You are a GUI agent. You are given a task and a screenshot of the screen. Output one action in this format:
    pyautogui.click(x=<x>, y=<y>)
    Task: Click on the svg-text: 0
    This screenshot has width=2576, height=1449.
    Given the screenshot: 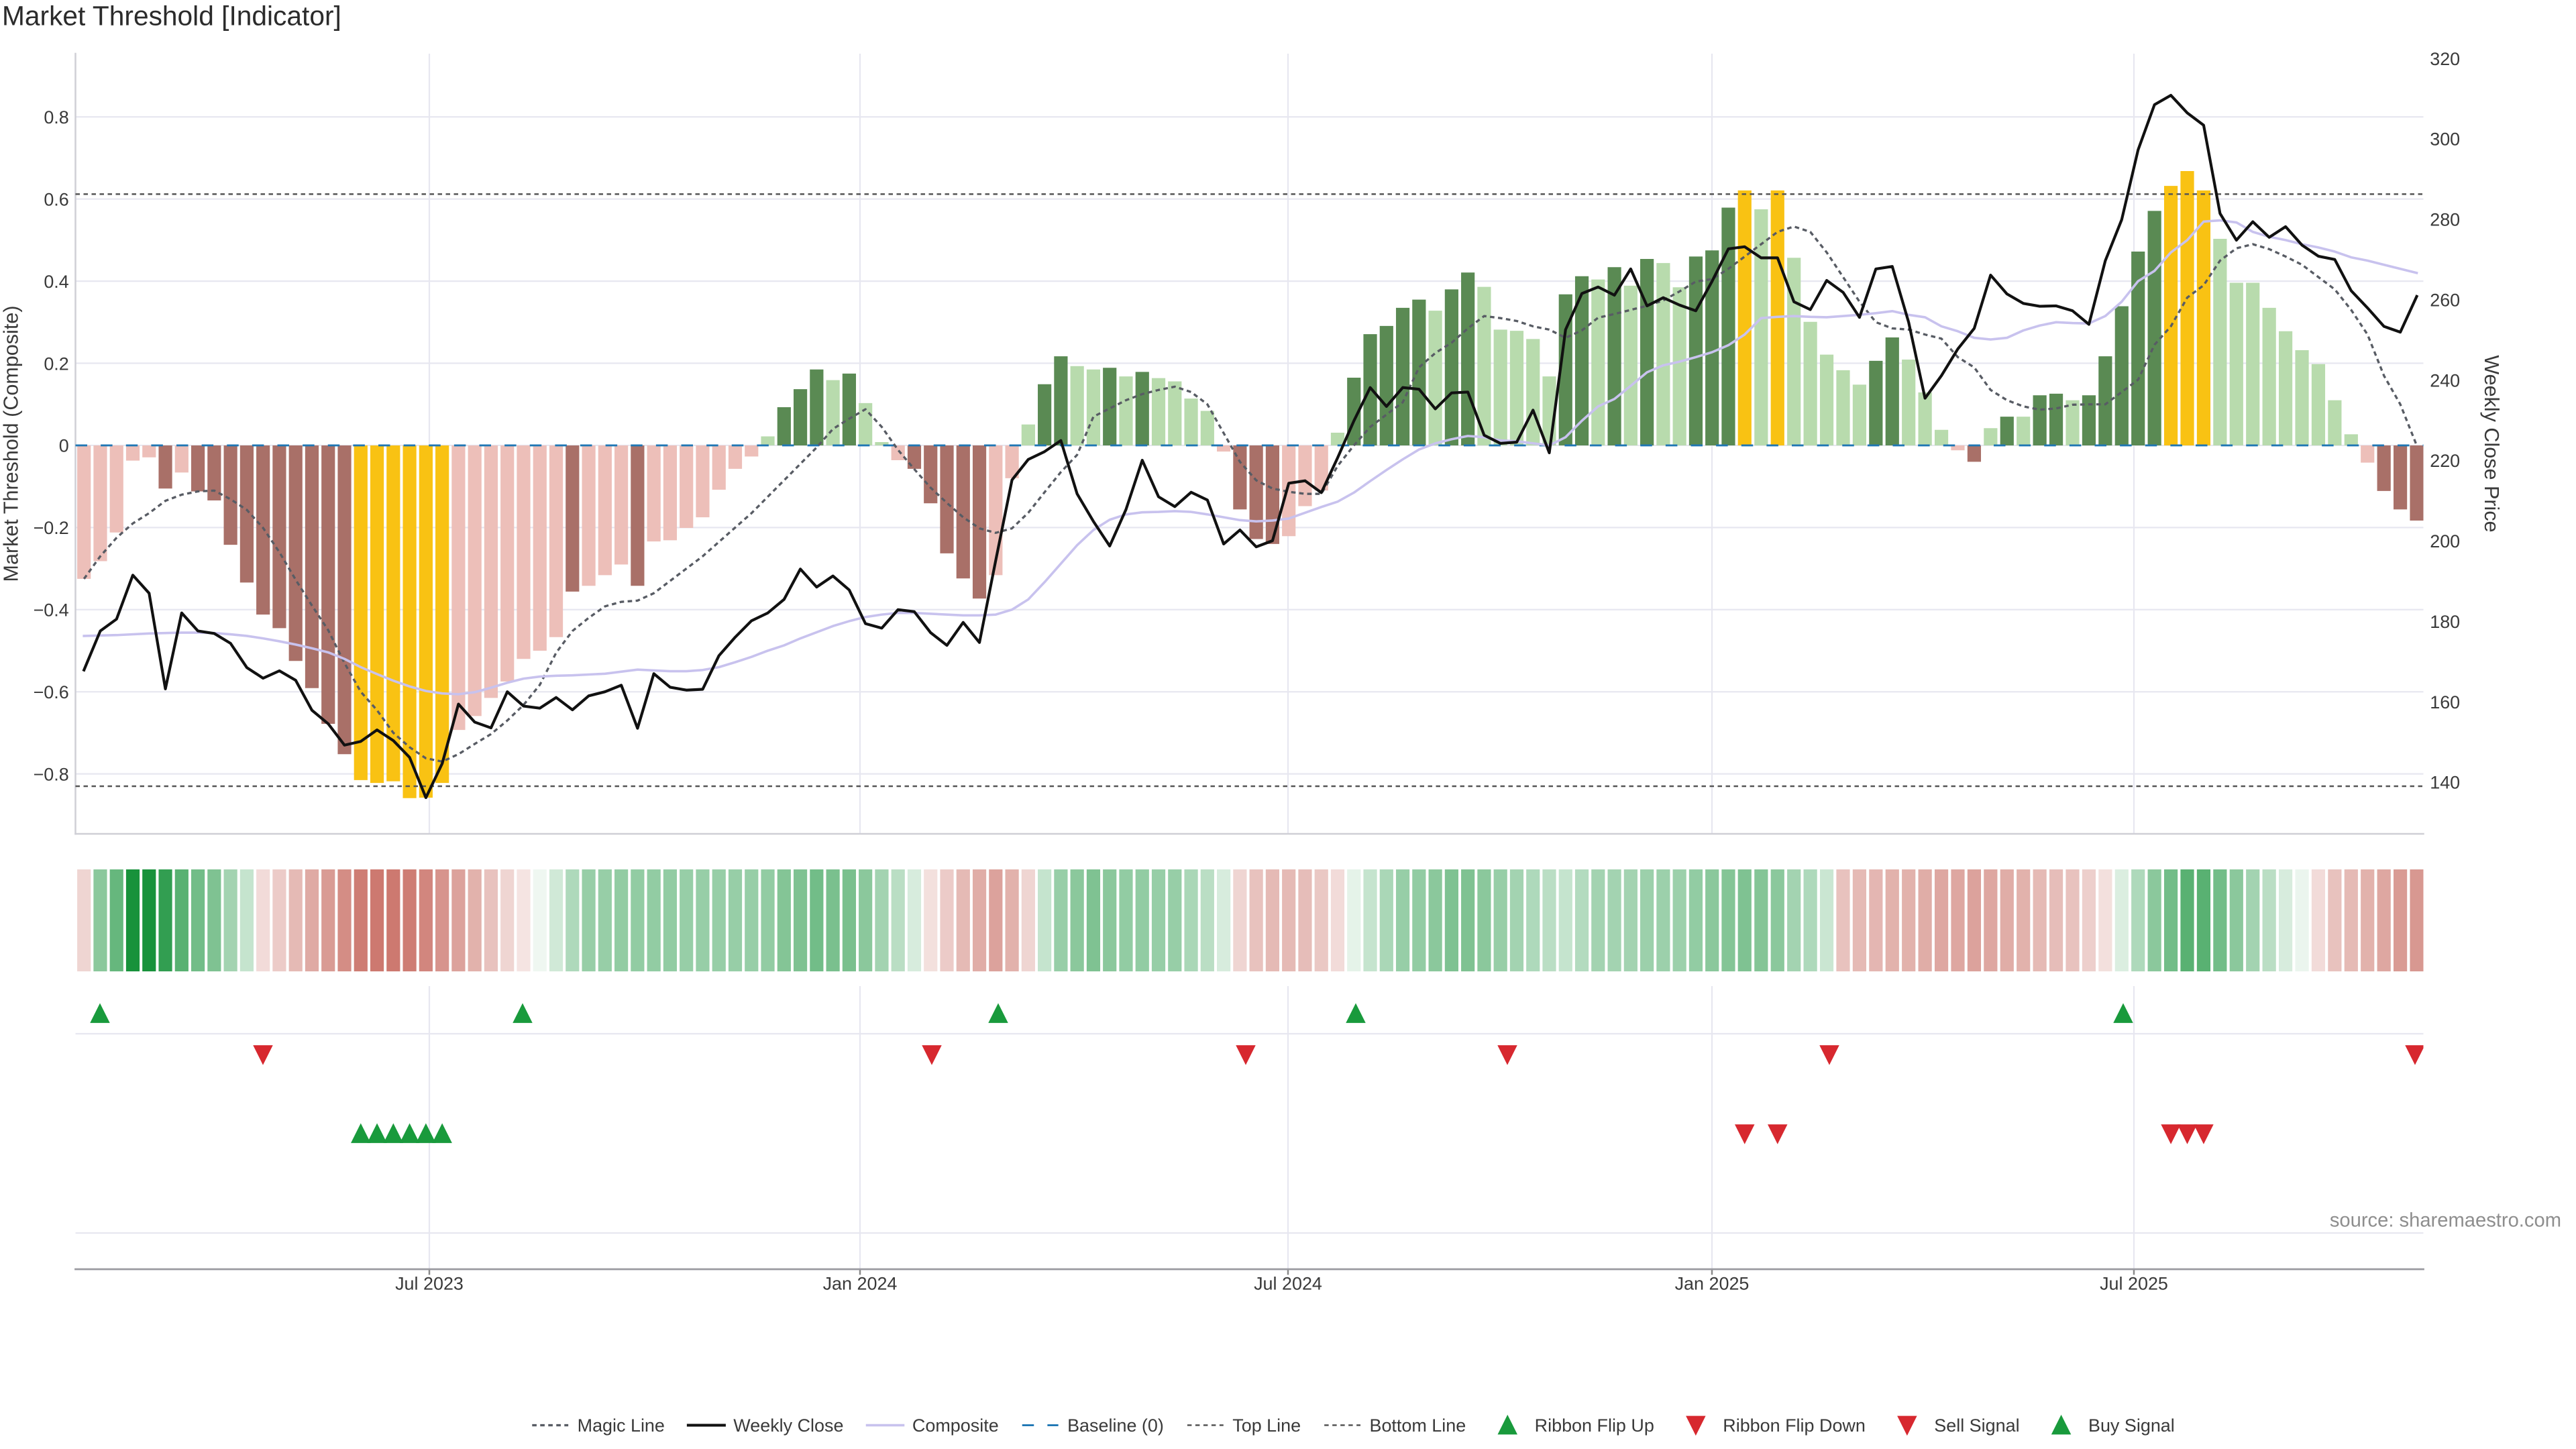 What is the action you would take?
    pyautogui.click(x=64, y=446)
    